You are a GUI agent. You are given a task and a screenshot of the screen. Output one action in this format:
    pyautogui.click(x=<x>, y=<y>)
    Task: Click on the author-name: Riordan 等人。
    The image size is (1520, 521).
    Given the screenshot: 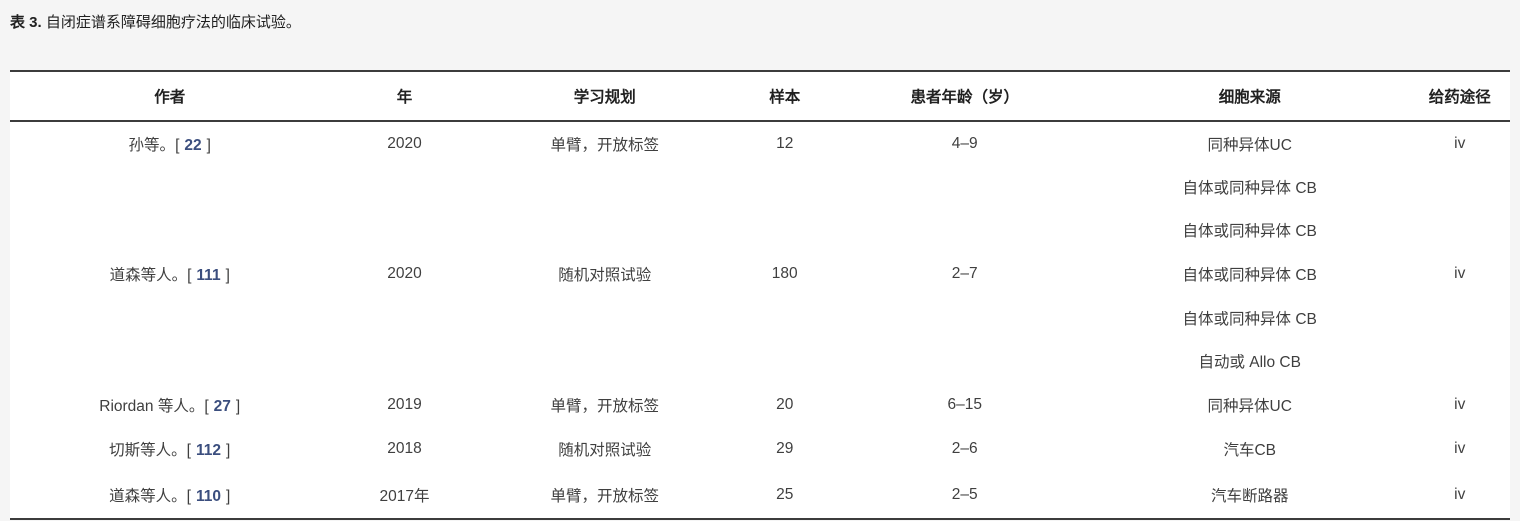 What is the action you would take?
    pyautogui.click(x=152, y=406)
    